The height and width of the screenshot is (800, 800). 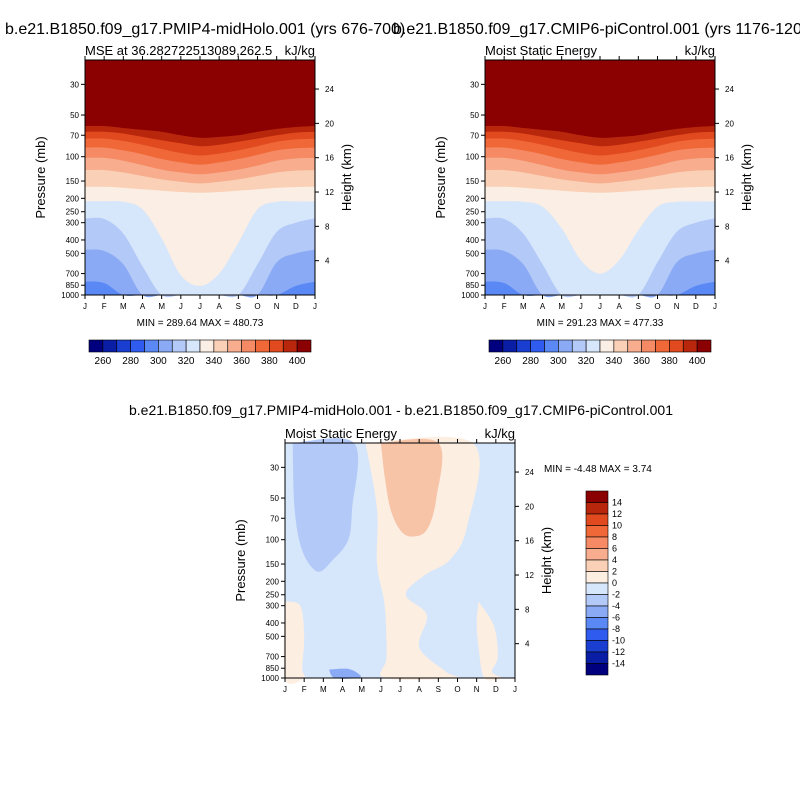 What do you see at coordinates (327, 226) in the screenshot?
I see `y-right-tick-label: 8` at bounding box center [327, 226].